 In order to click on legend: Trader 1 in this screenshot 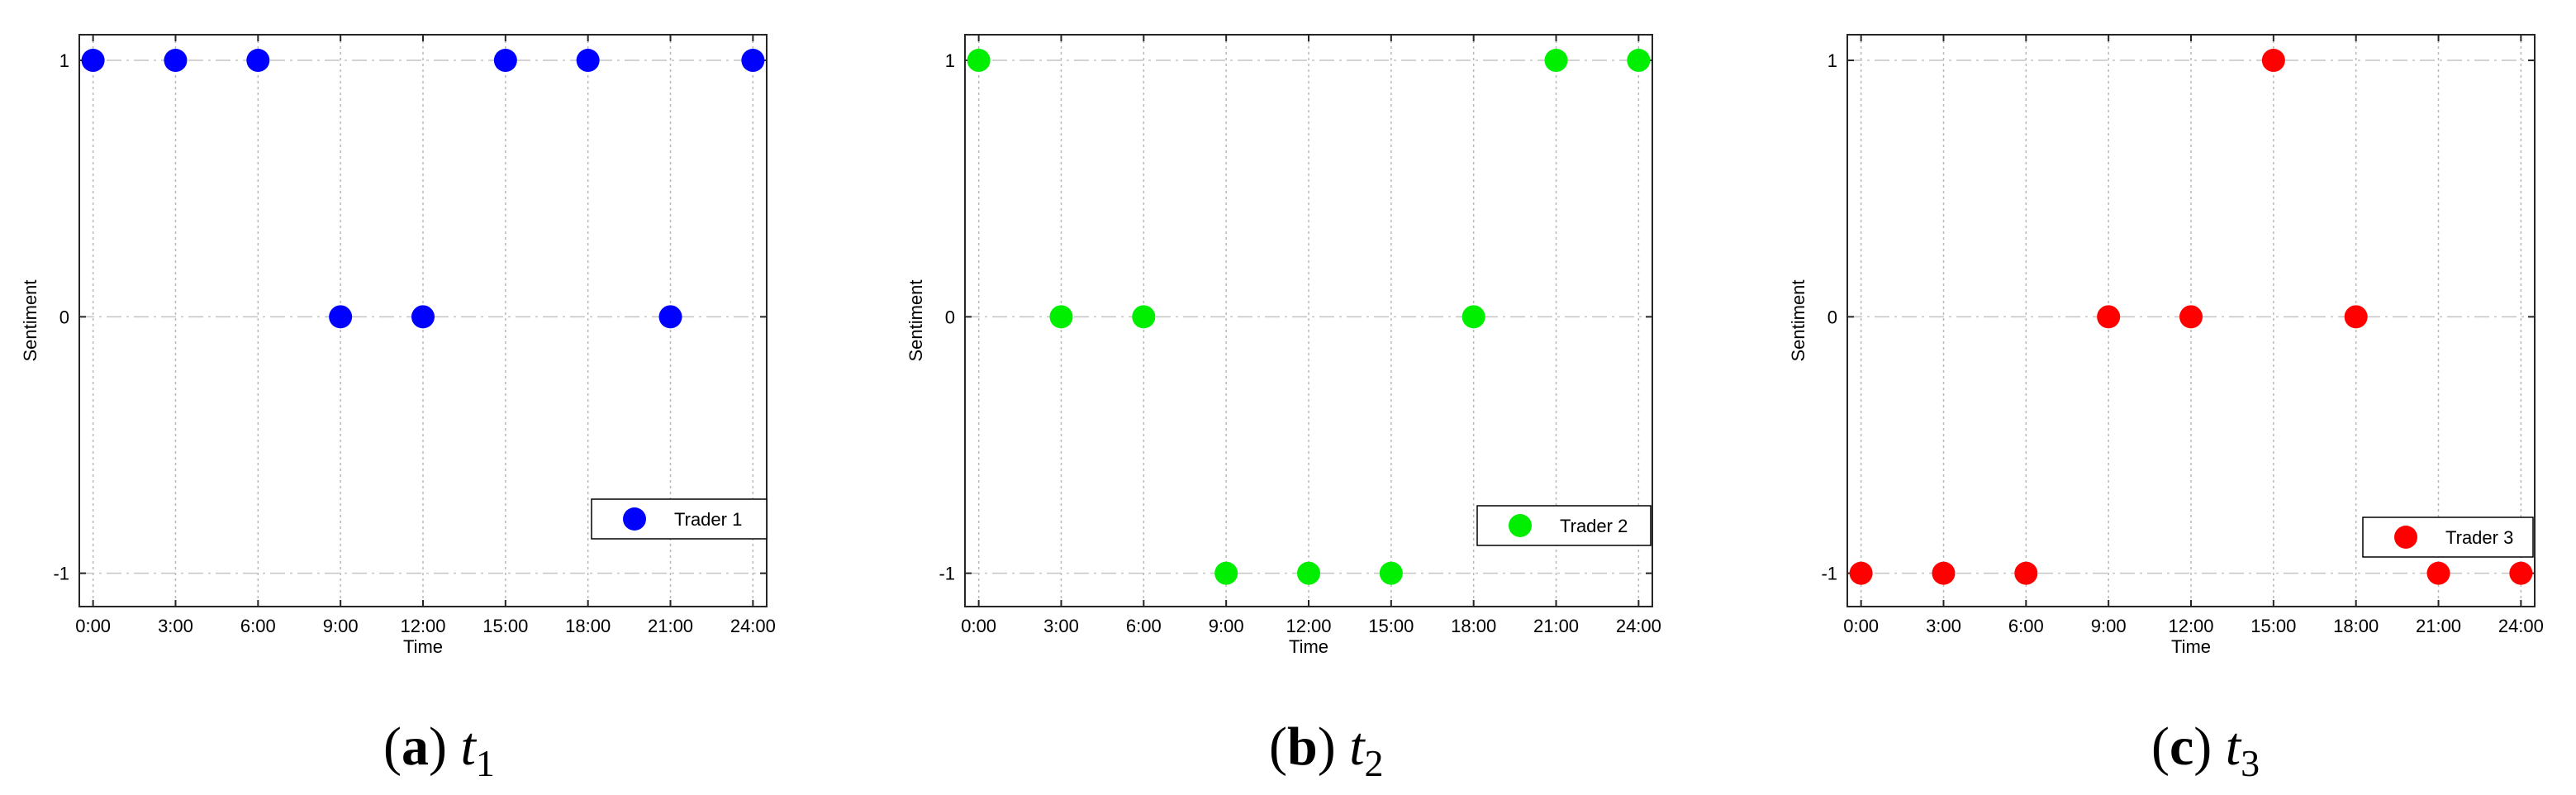, I will do `click(679, 519)`.